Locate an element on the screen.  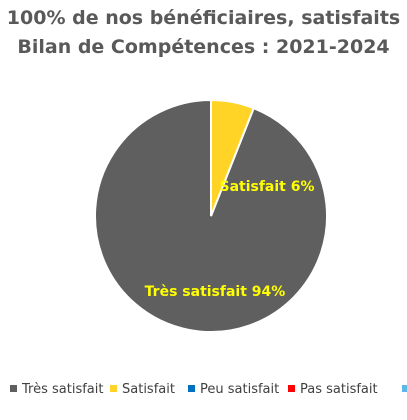
legend-label-4: Pas satisfait is located at coordinates (339, 389).